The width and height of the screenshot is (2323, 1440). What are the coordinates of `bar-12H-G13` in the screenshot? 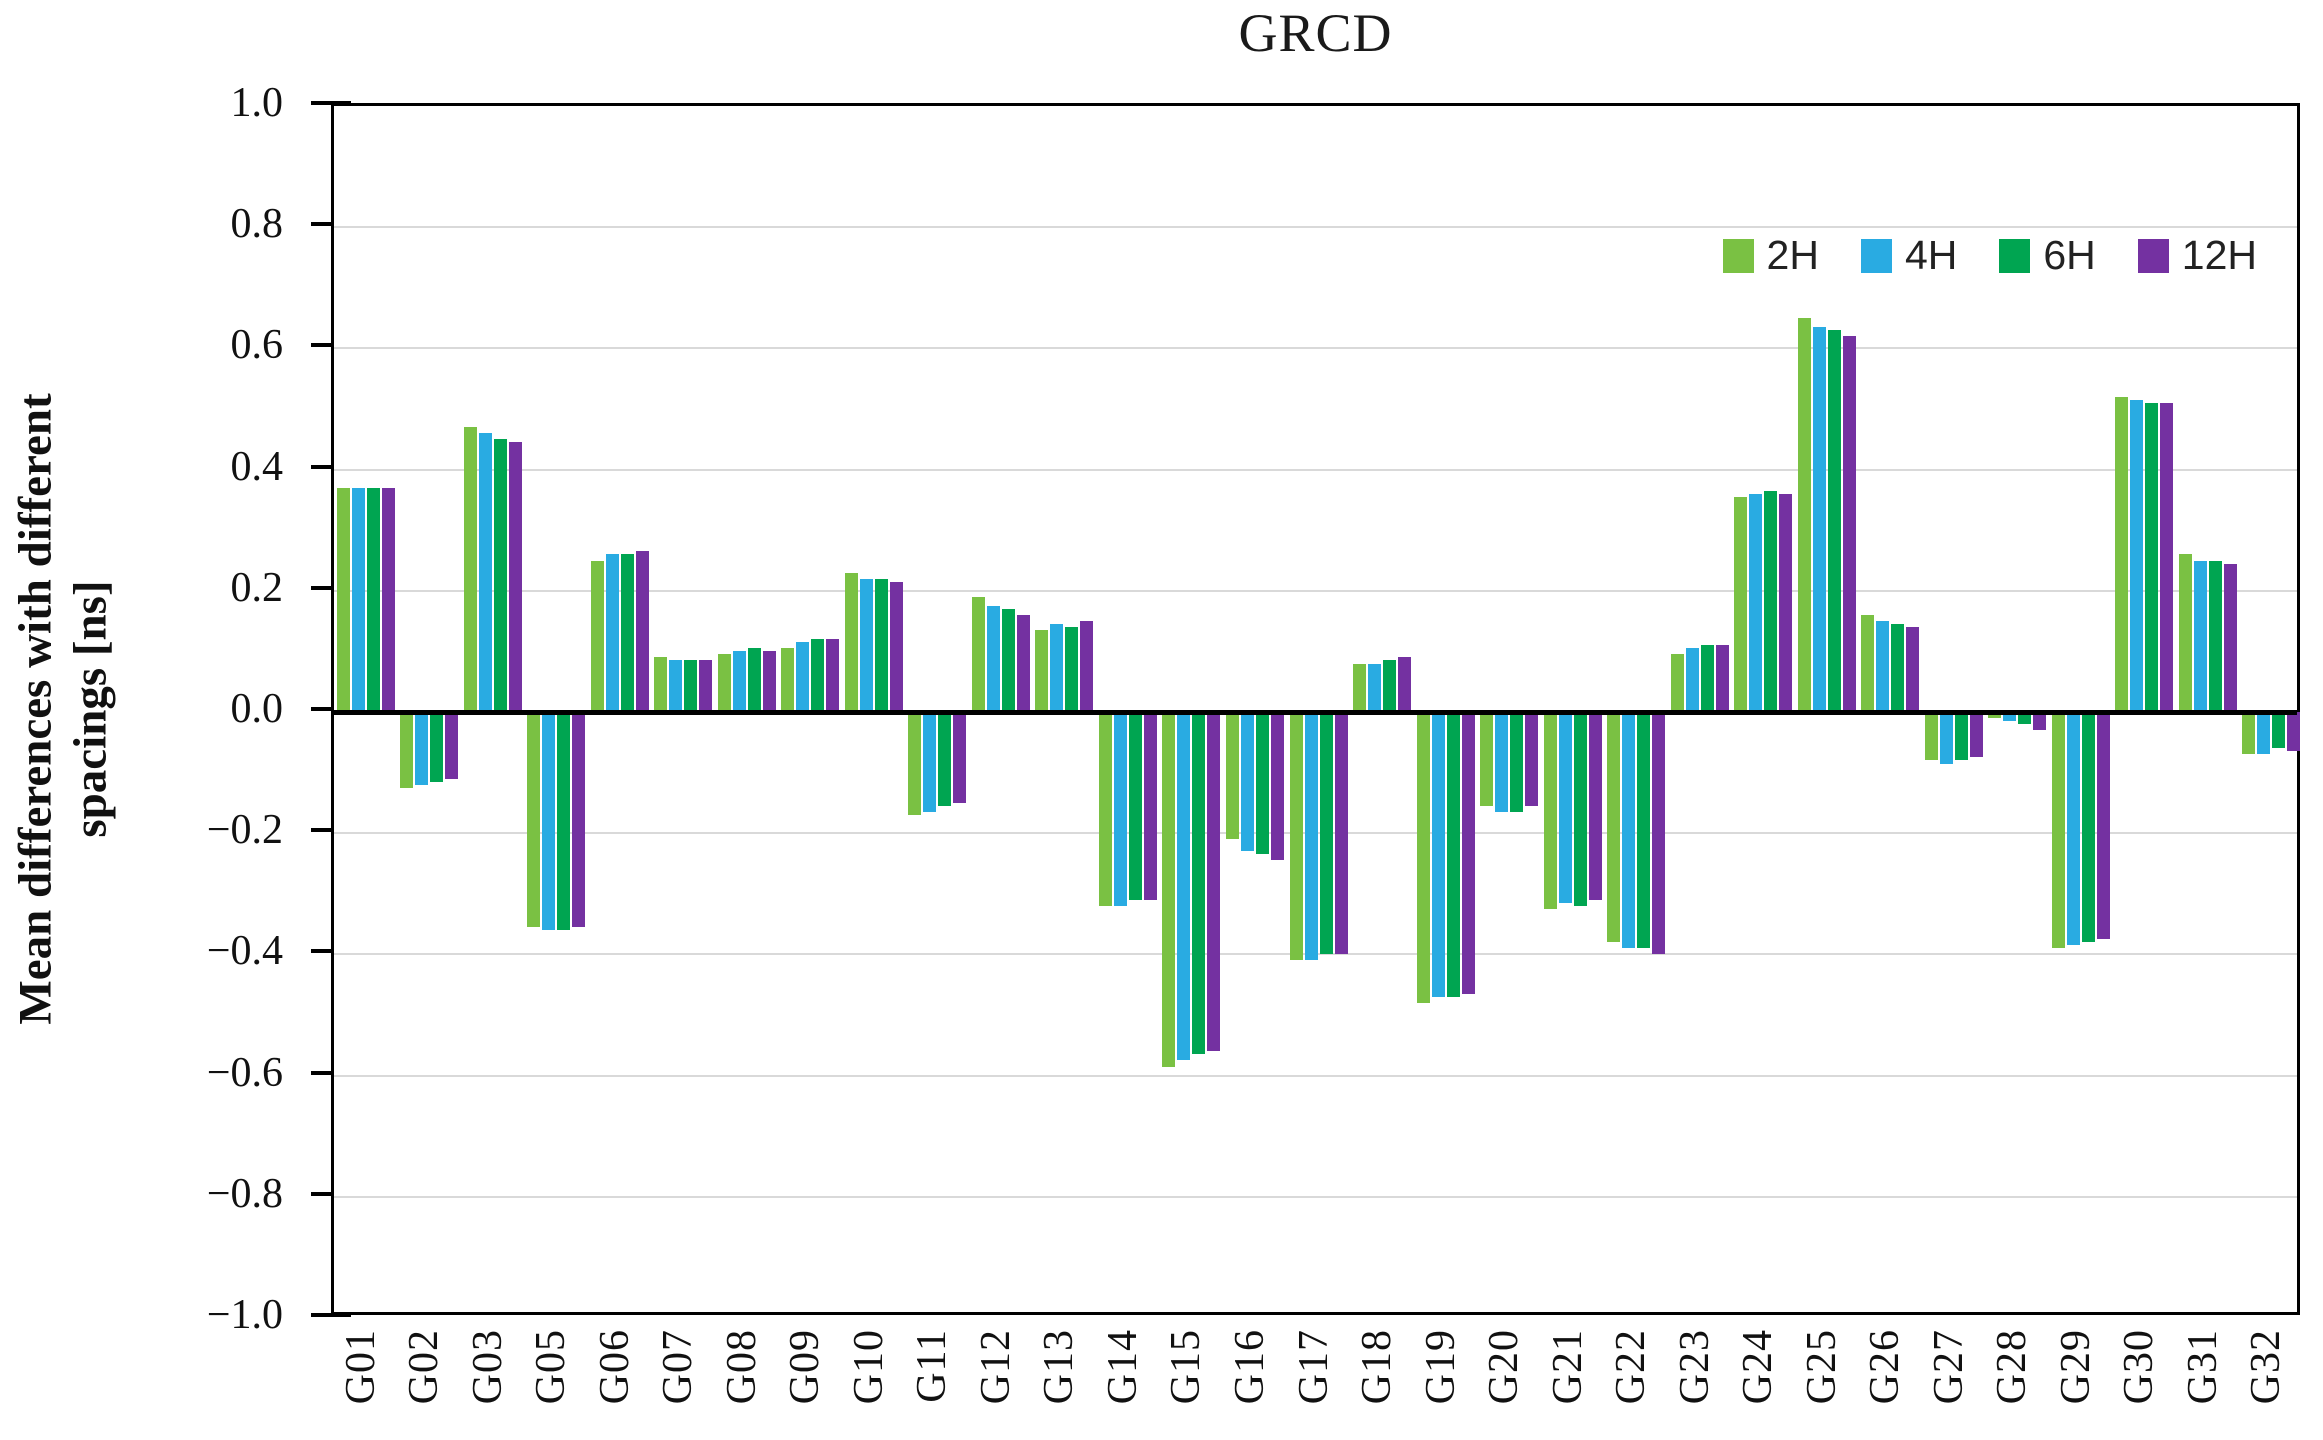 It's located at (1087, 666).